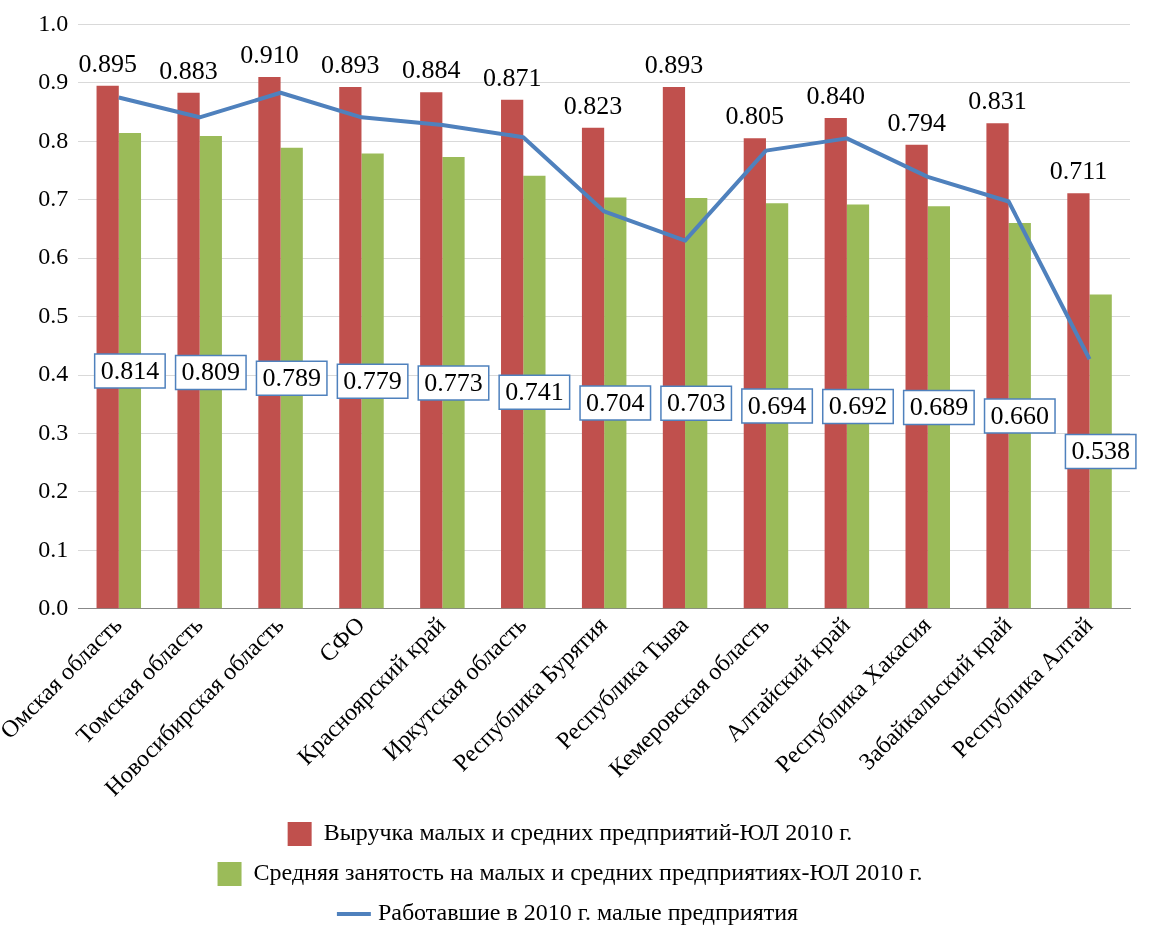 The width and height of the screenshot is (1160, 946). What do you see at coordinates (593, 105) in the screenshot?
I see `data-label: 0.823` at bounding box center [593, 105].